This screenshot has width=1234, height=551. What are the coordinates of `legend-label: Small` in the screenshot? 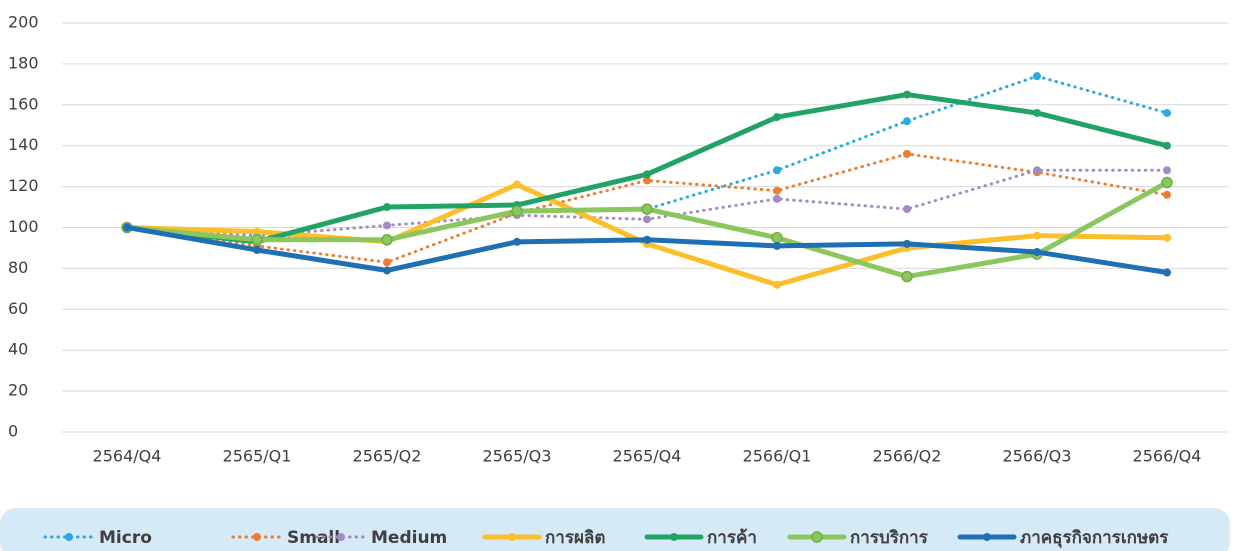 It's located at (313, 538).